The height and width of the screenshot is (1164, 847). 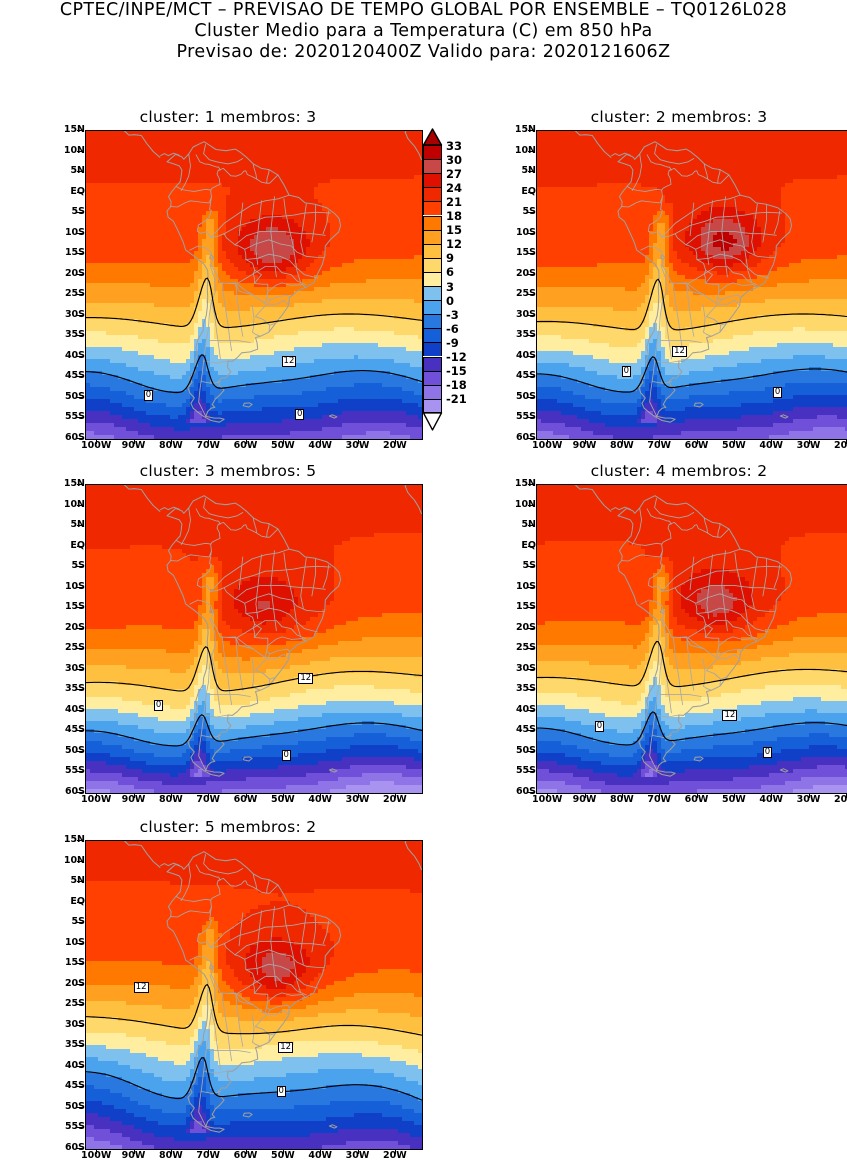 What do you see at coordinates (450, 300) in the screenshot?
I see `colorbar-label-0: 0` at bounding box center [450, 300].